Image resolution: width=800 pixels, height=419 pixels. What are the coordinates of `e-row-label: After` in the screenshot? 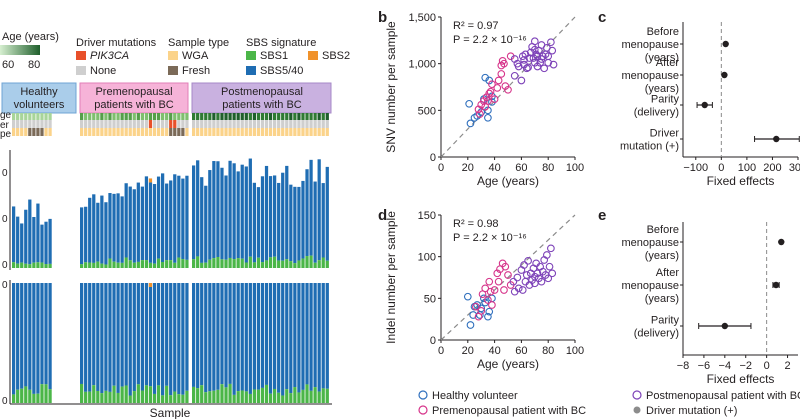 It's located at (668, 273).